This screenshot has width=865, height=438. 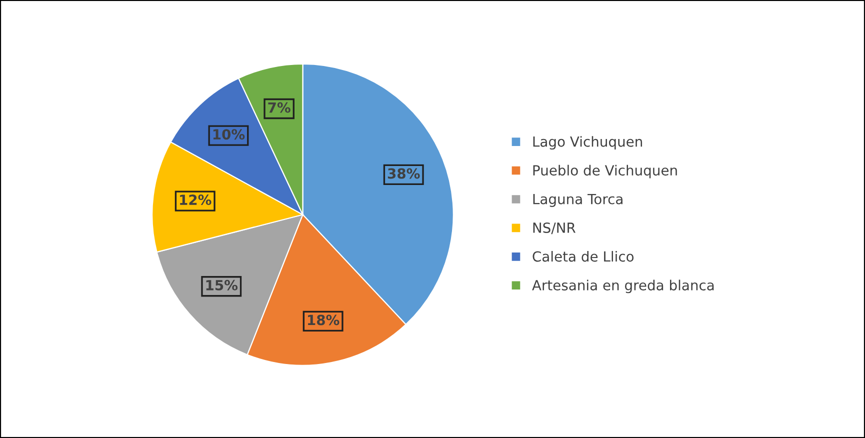 What do you see at coordinates (222, 285) in the screenshot?
I see `data-label: 15%` at bounding box center [222, 285].